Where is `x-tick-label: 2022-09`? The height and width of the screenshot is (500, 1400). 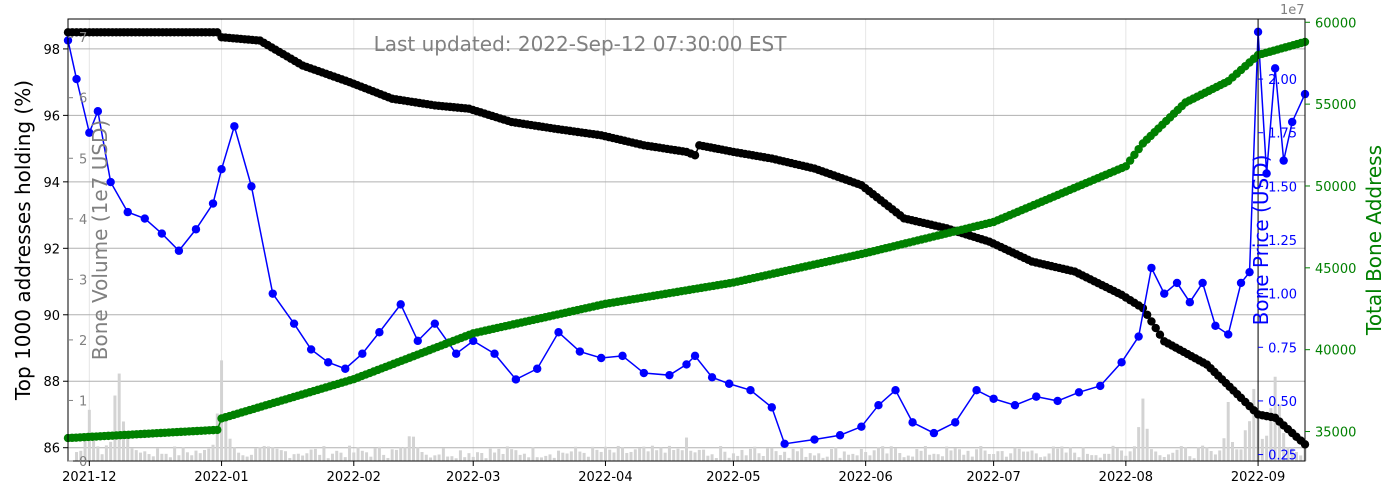 x-tick-label: 2022-09 is located at coordinates (1258, 477).